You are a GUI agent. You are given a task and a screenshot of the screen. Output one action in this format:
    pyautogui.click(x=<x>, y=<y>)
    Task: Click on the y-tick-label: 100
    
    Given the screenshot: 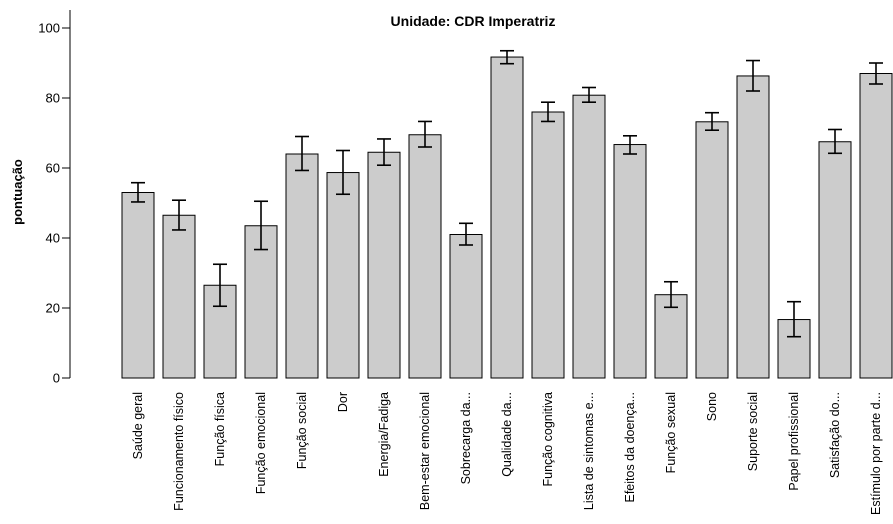 What is the action you would take?
    pyautogui.click(x=49, y=28)
    